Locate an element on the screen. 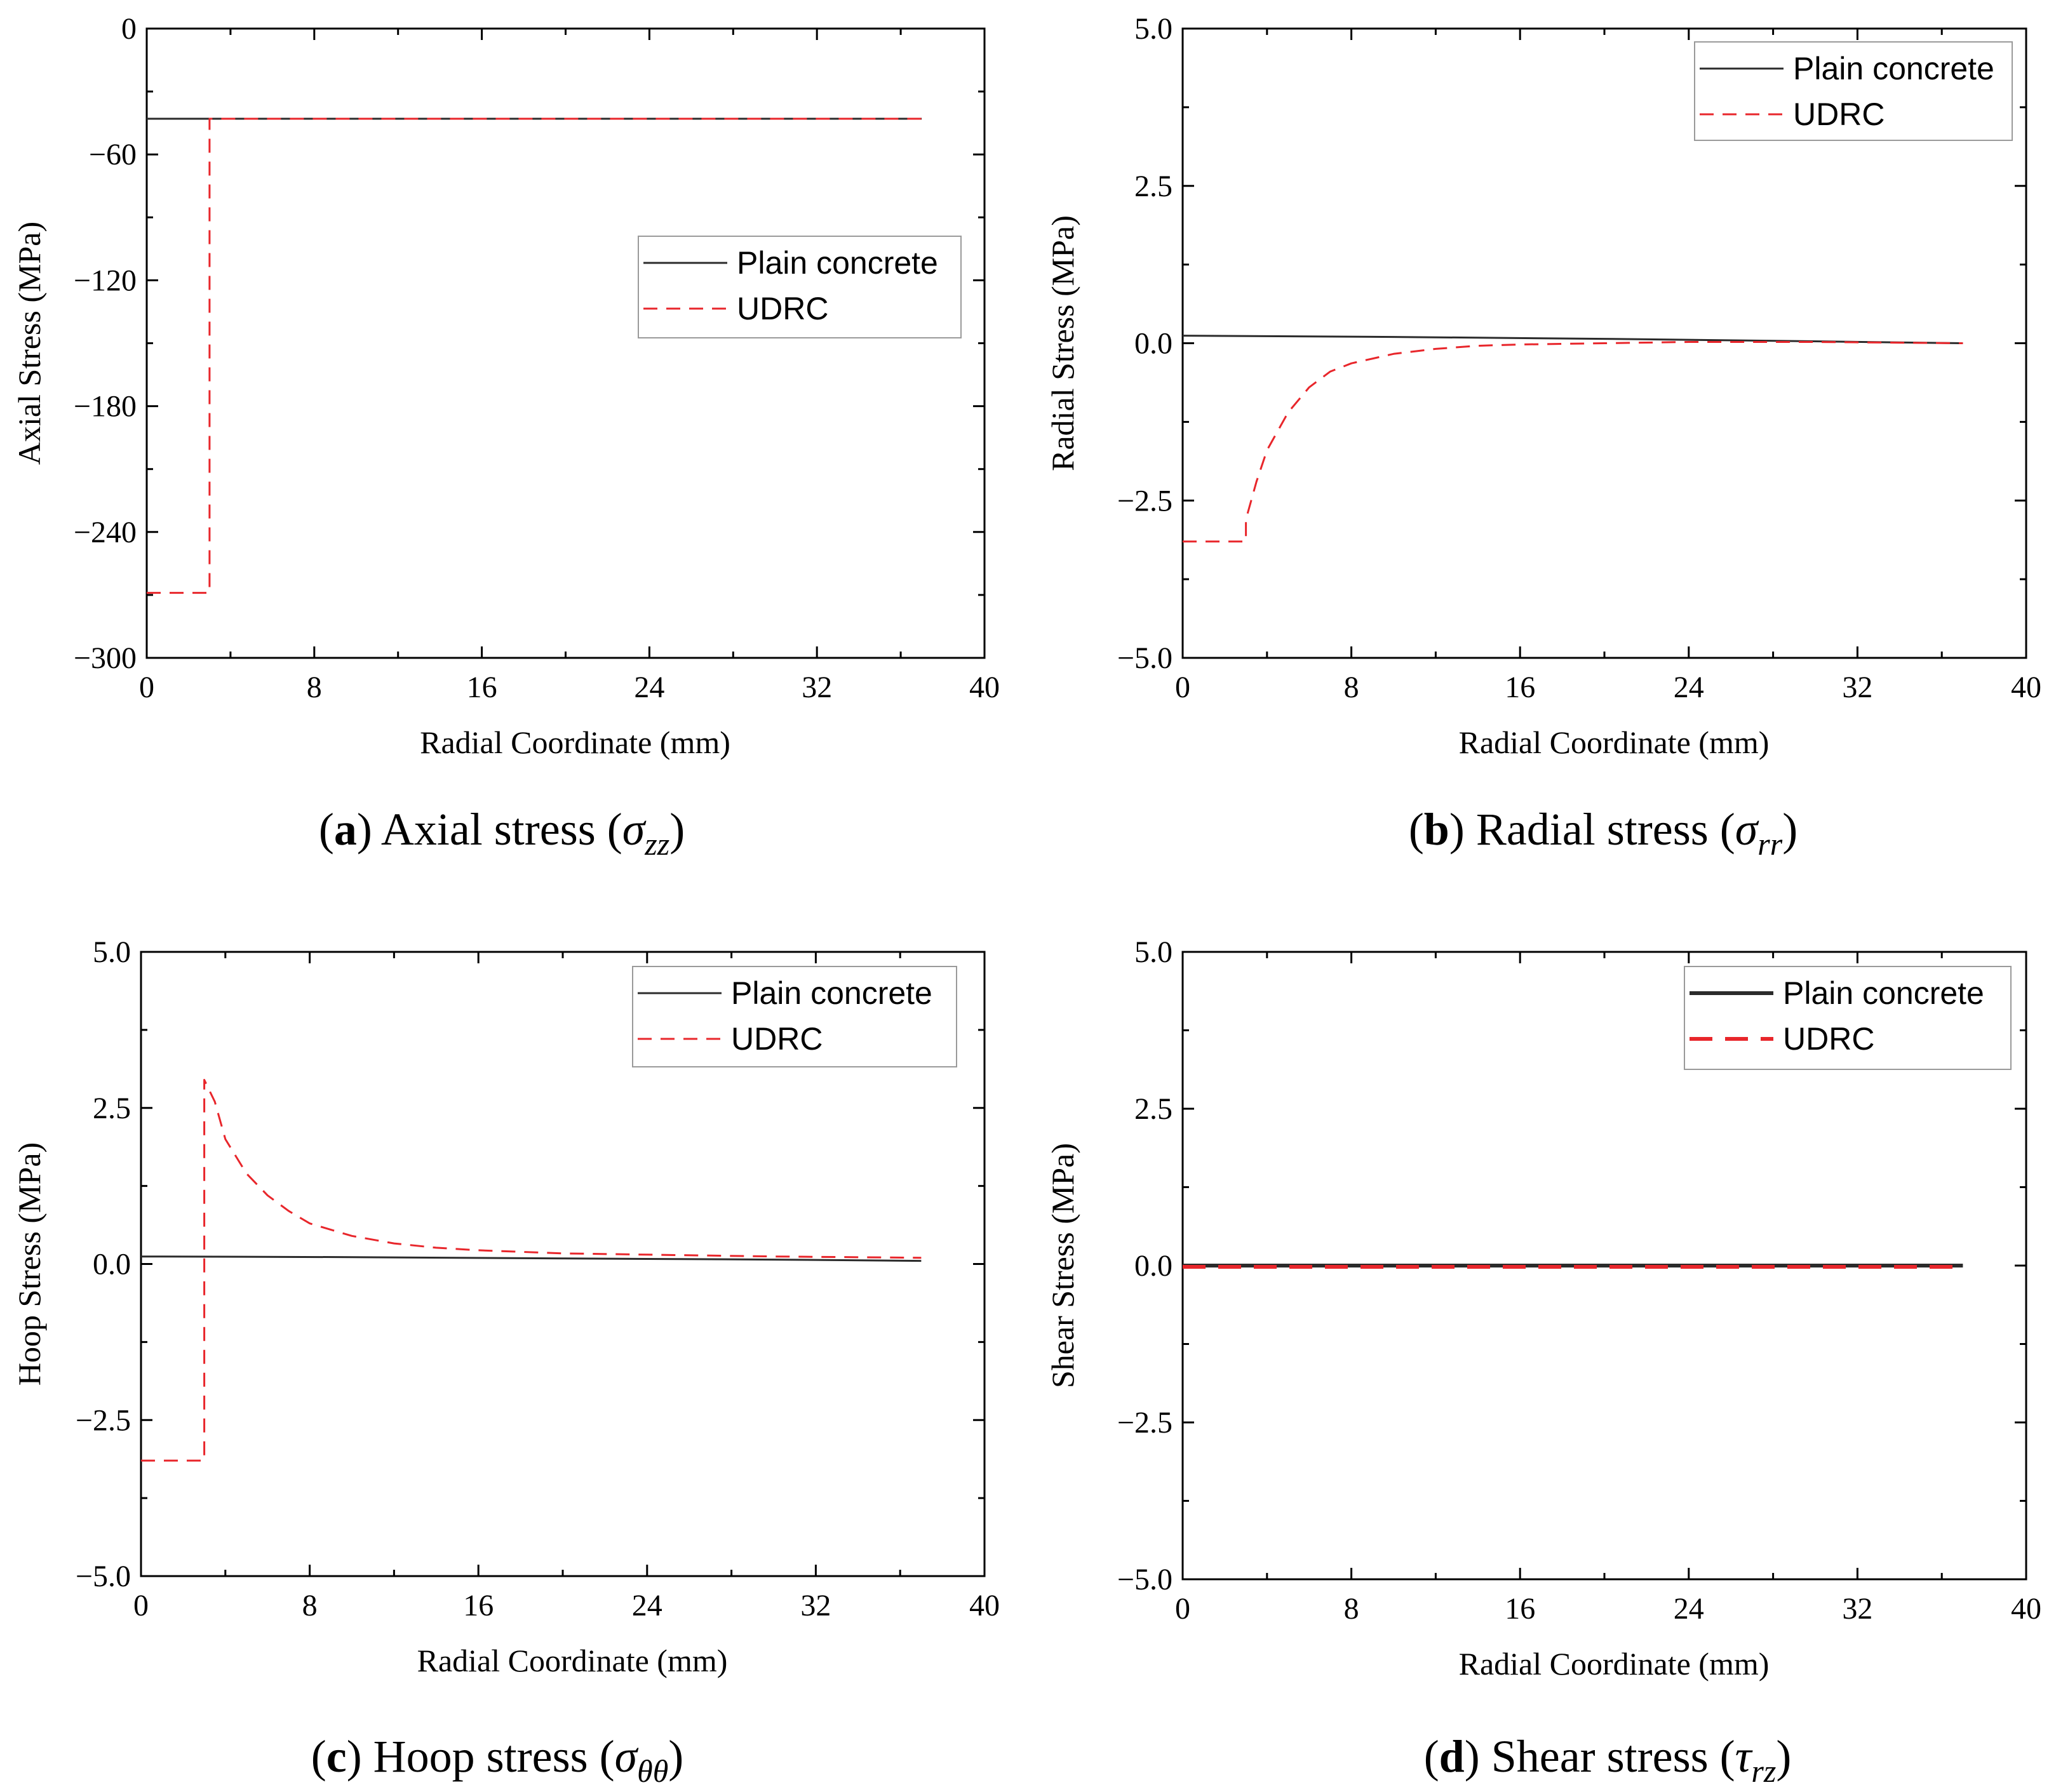 This screenshot has height=1792, width=2056. y-axis-title-c: Hoop Stress (MPa) is located at coordinates (29, 1264).